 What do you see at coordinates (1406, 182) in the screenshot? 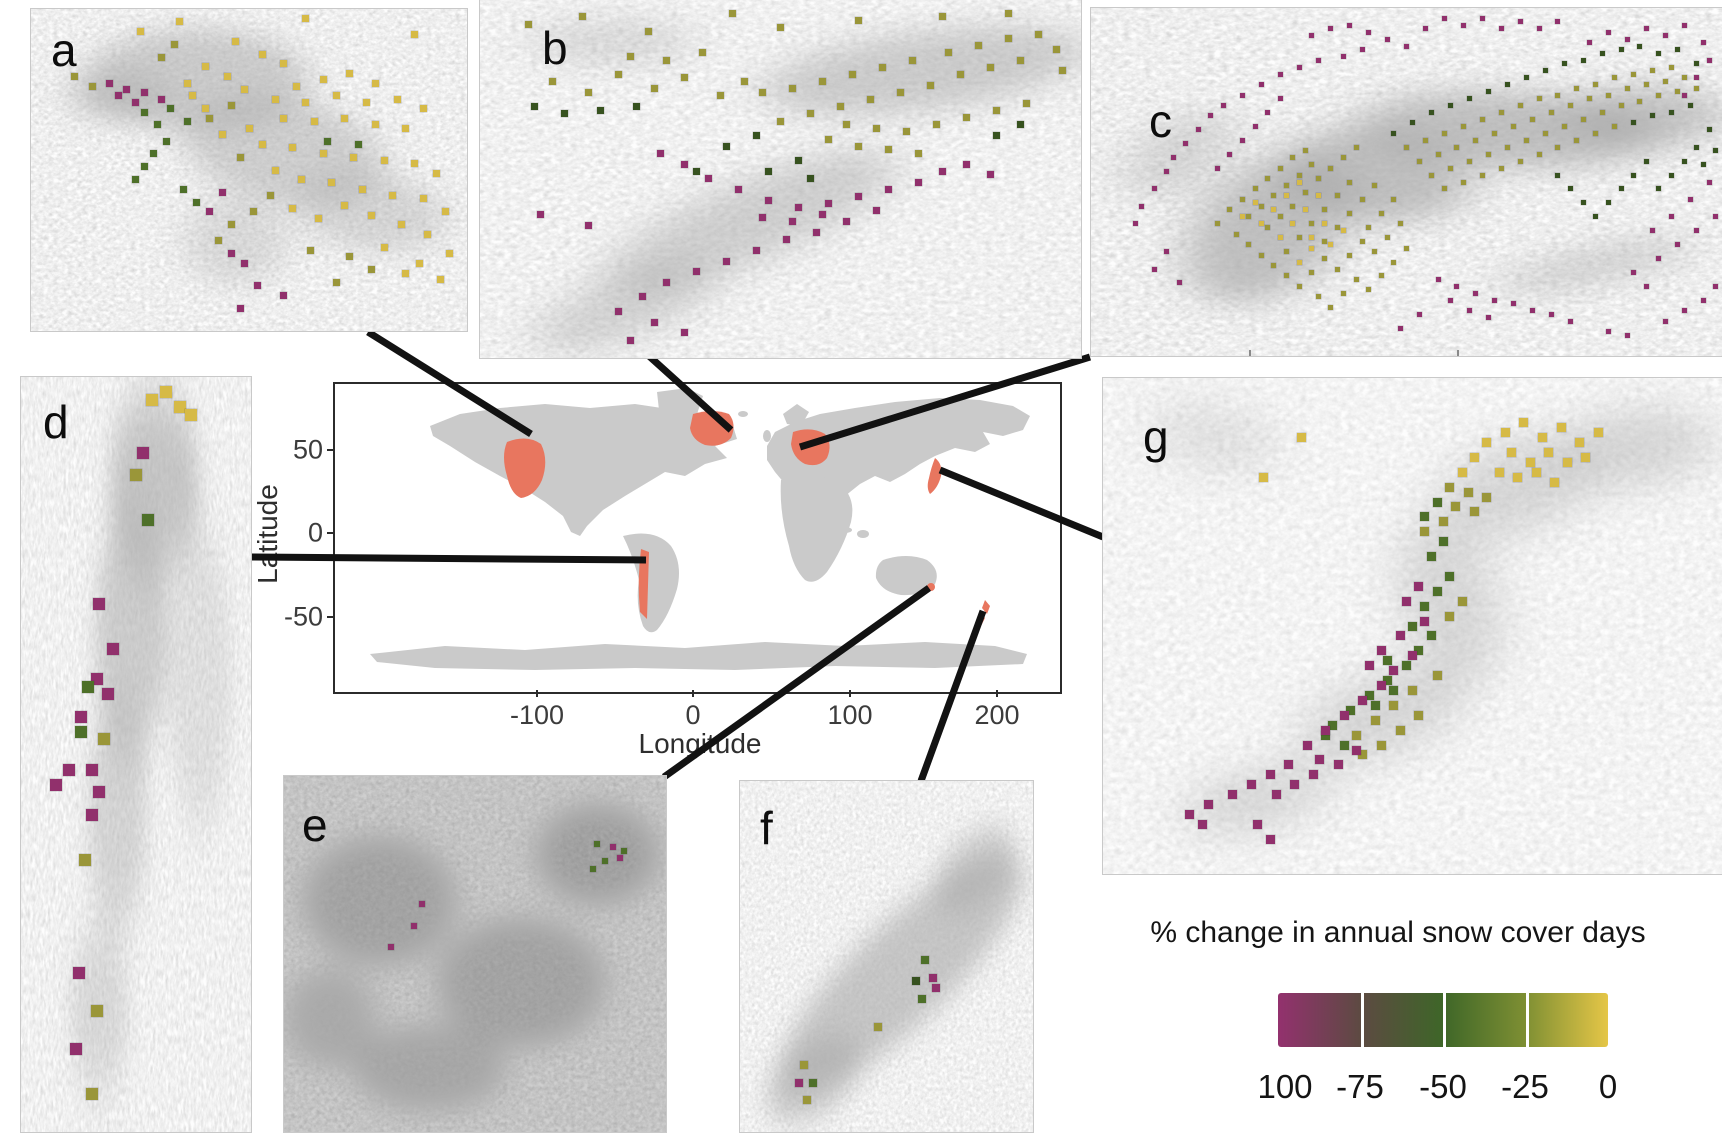
I see `panel-c-european-alps: c` at bounding box center [1406, 182].